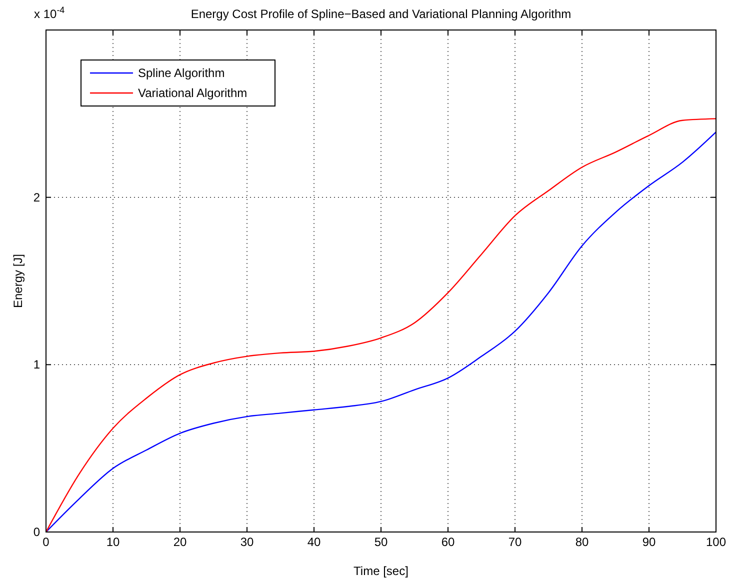  I want to click on x-tick-label: 40, so click(314, 542).